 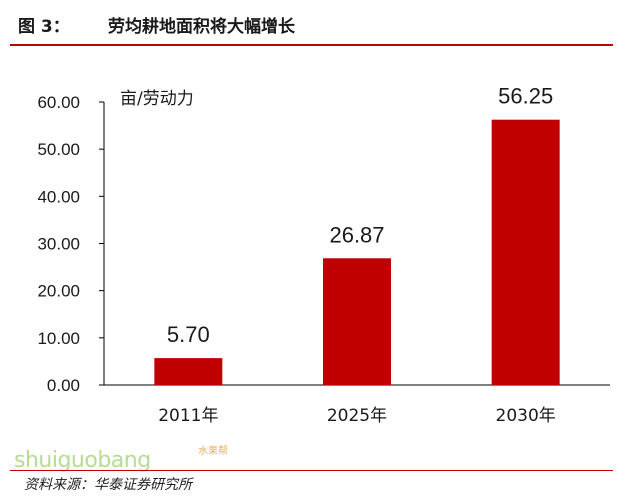 What do you see at coordinates (356, 234) in the screenshot?
I see `data-label: 26.87` at bounding box center [356, 234].